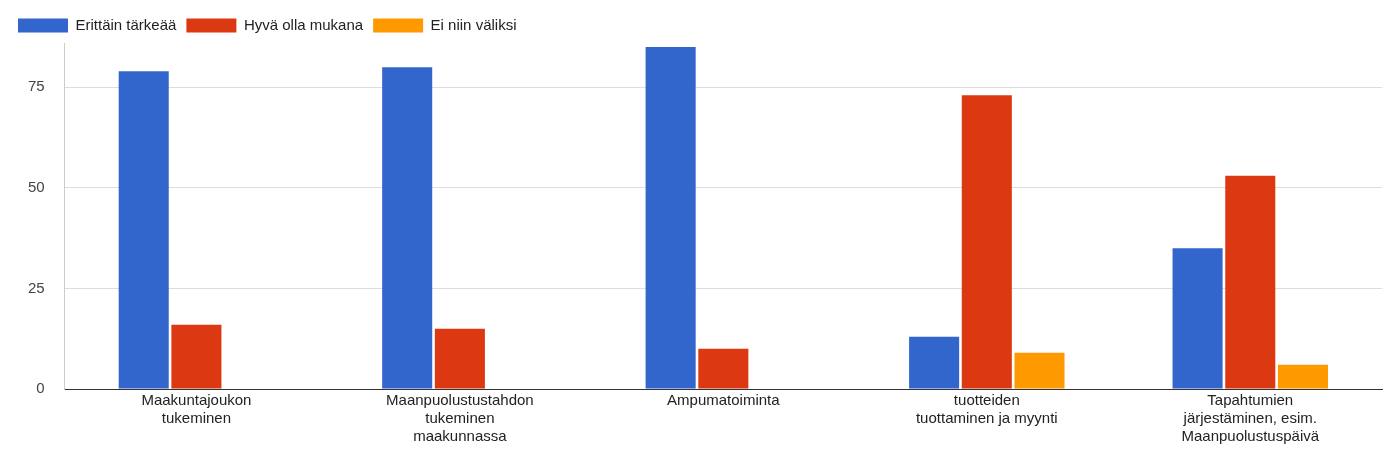 The width and height of the screenshot is (1400, 457). Describe the element at coordinates (40, 388) in the screenshot. I see `y-tick-label: 0` at that location.